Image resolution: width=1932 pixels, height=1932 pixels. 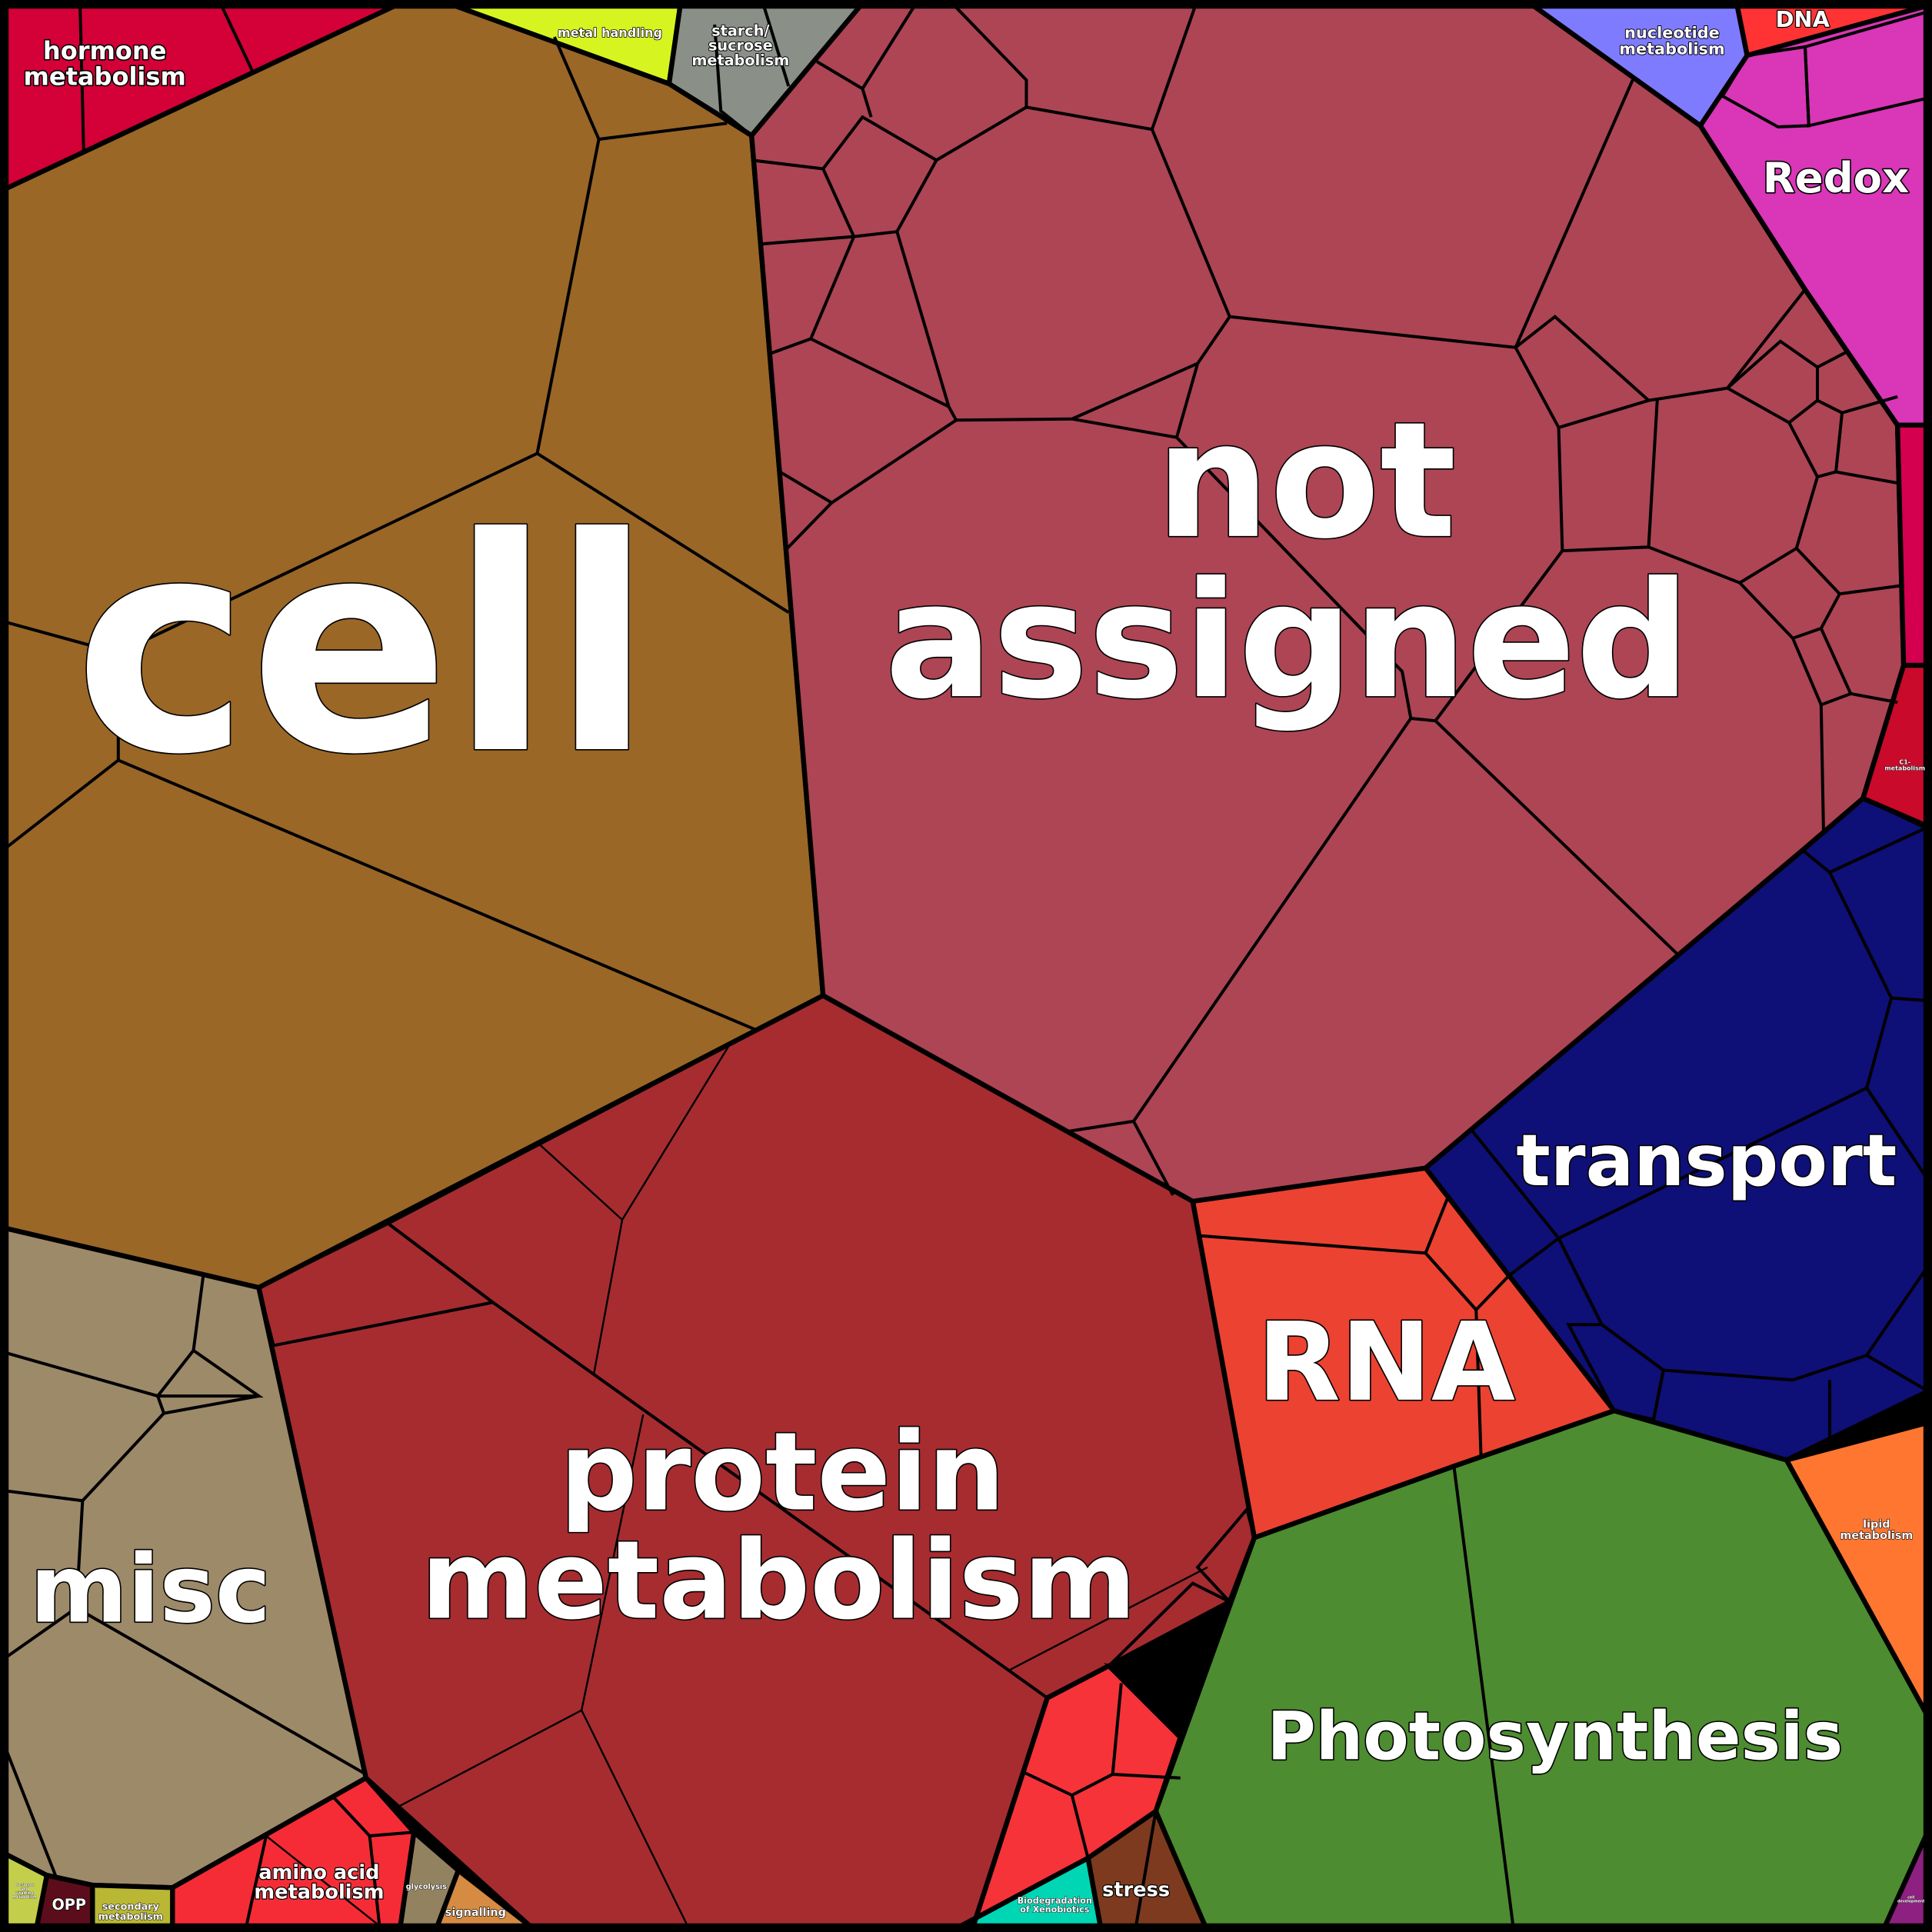 I want to click on region-small-blue, so click(x=1152, y=1701).